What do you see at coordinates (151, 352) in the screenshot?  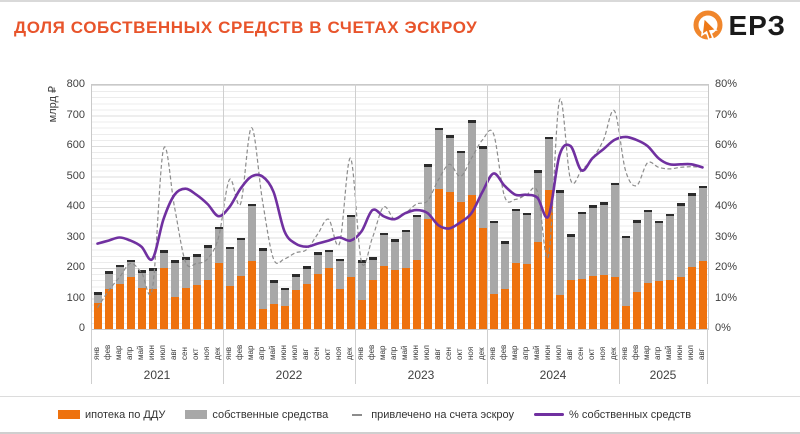 I see `x-axis-month-label: июн` at bounding box center [151, 352].